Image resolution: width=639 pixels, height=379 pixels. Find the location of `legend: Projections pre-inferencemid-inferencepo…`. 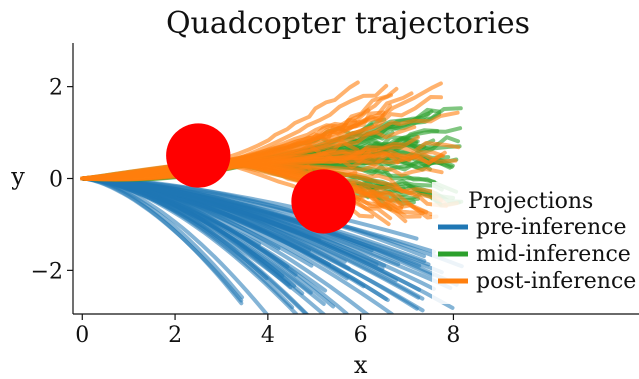

legend: Projections pre-inferencemid-inferencepo… is located at coordinates (534, 243).